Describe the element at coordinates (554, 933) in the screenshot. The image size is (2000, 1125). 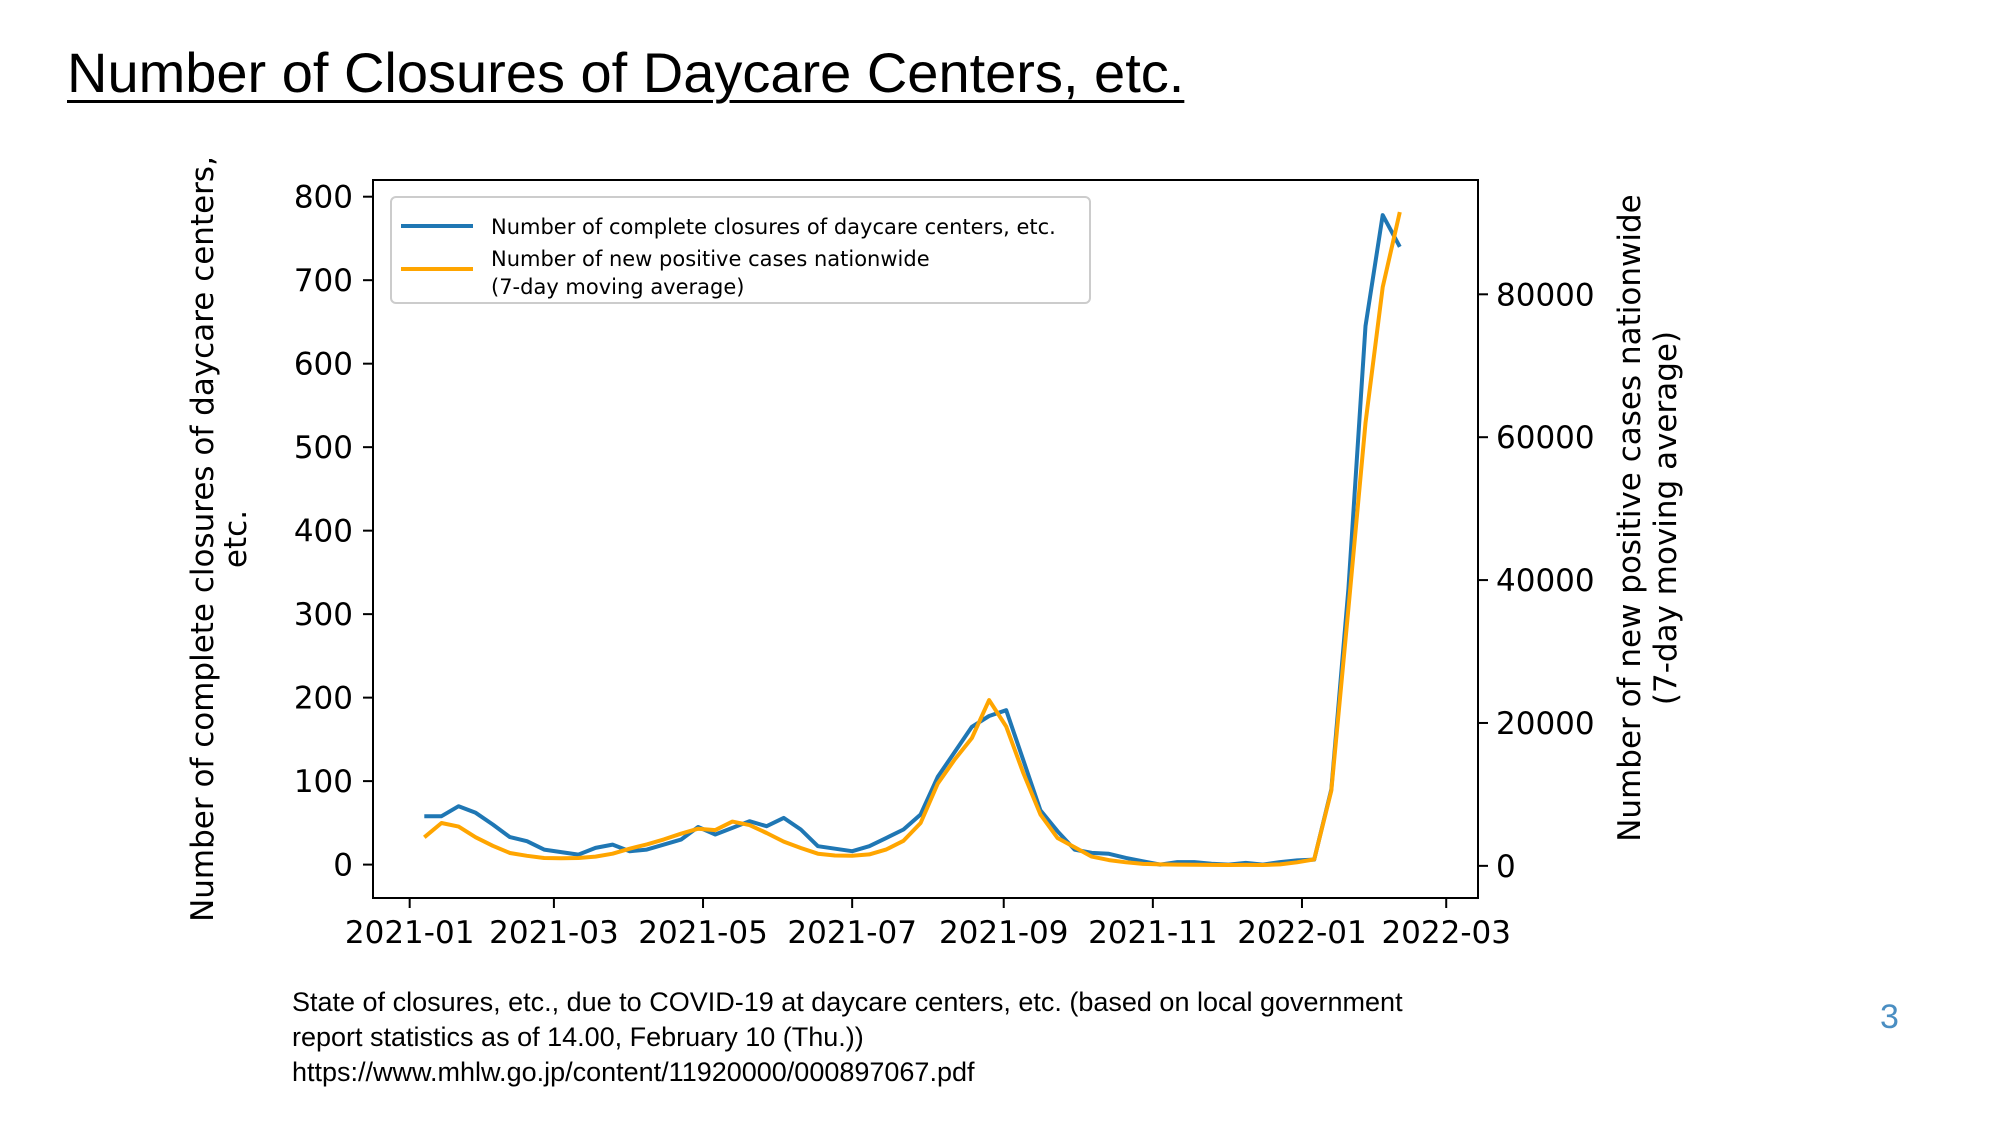
I see `x-tick-label: 2021-03` at that location.